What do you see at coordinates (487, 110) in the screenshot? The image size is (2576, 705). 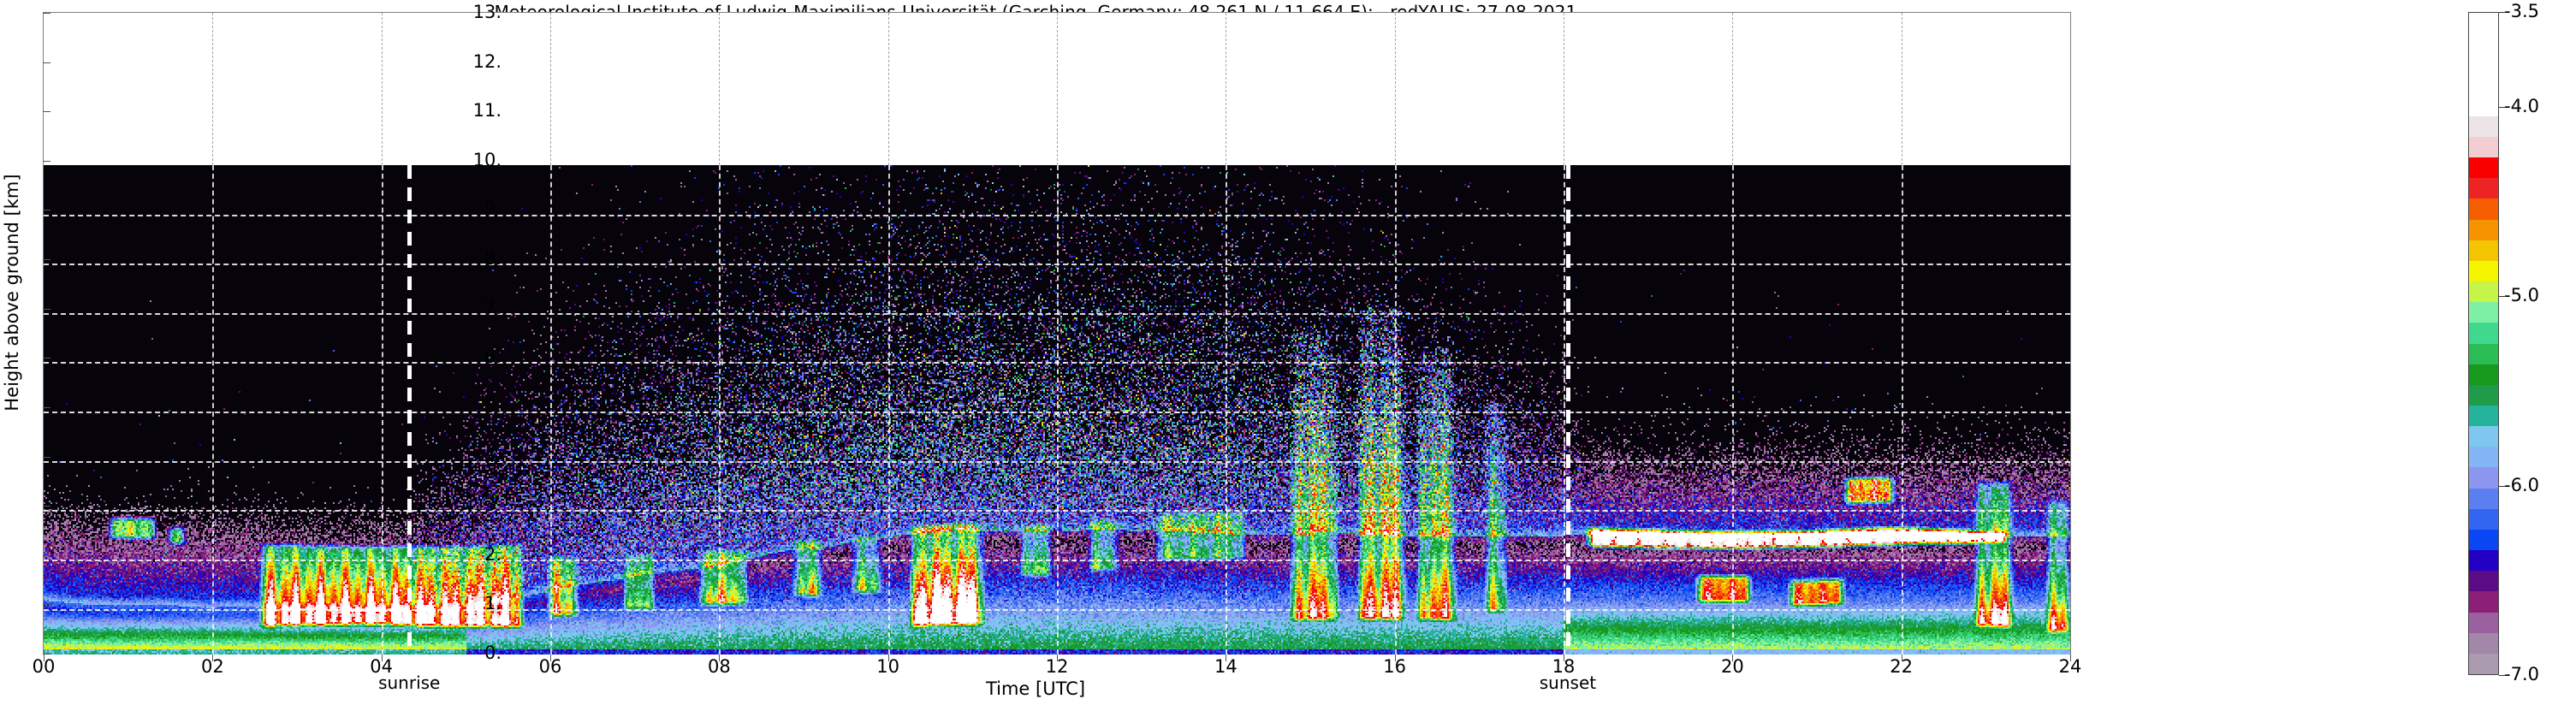 I see `y-tick-label: 11.` at bounding box center [487, 110].